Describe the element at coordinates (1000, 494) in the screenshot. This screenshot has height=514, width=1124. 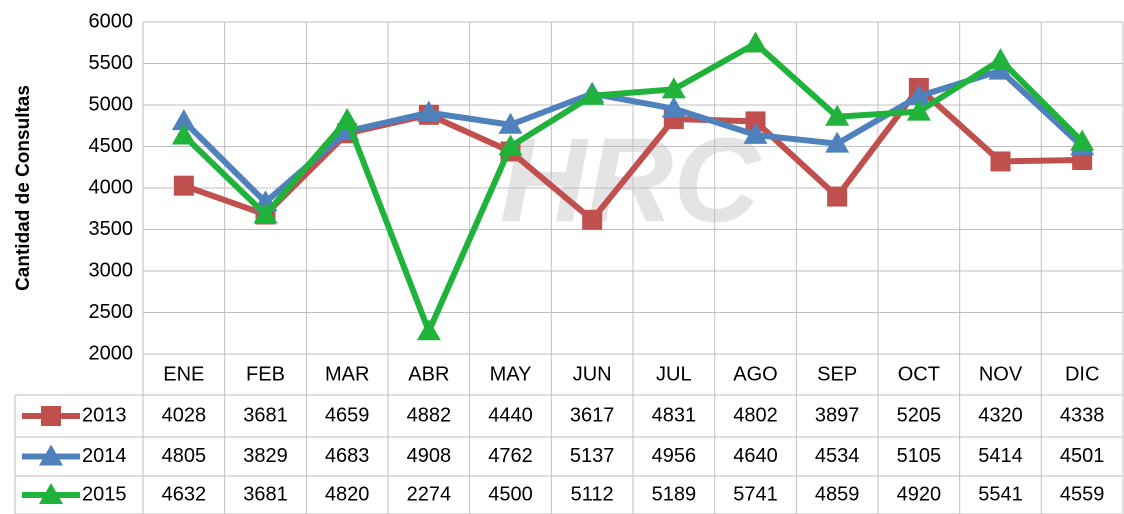
I see `table-value: 5541` at that location.